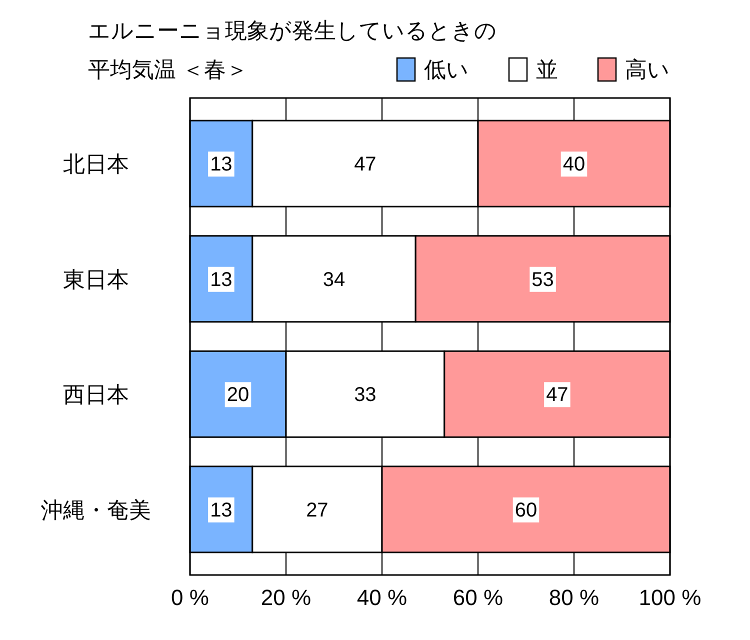  Describe the element at coordinates (543, 279) in the screenshot. I see `data-label: 53` at that location.